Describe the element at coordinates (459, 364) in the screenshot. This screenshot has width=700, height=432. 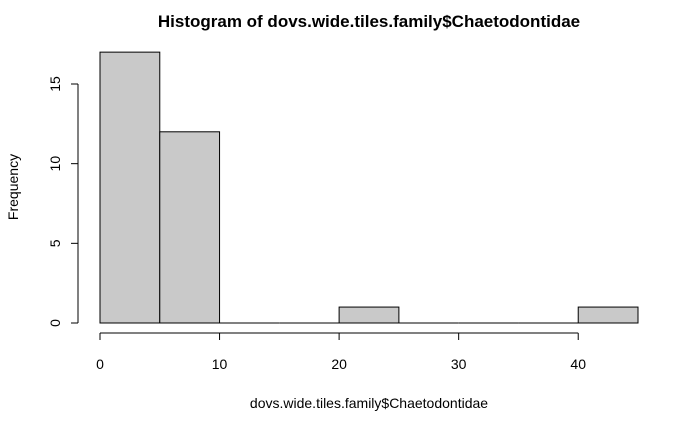
I see `x-tick-label-30: 30` at that location.